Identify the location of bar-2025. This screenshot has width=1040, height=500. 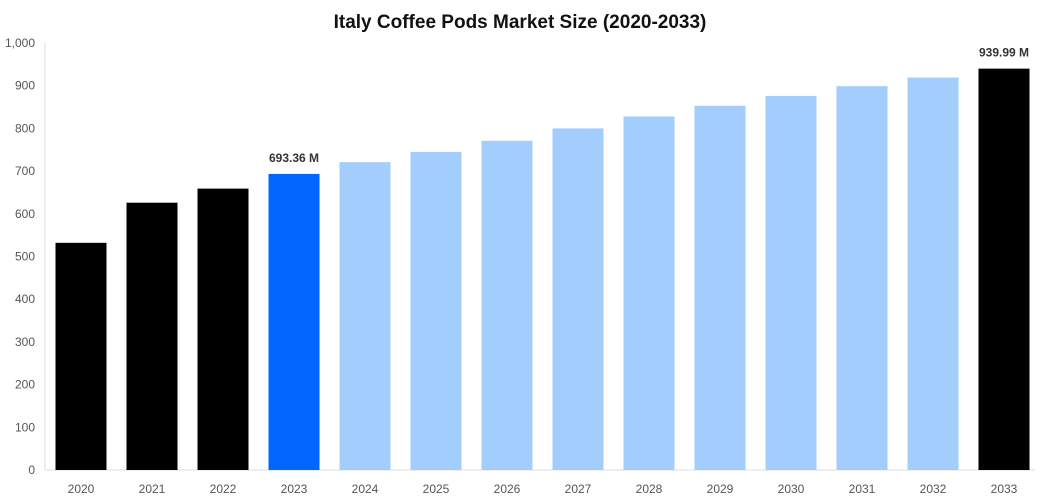
(436, 310).